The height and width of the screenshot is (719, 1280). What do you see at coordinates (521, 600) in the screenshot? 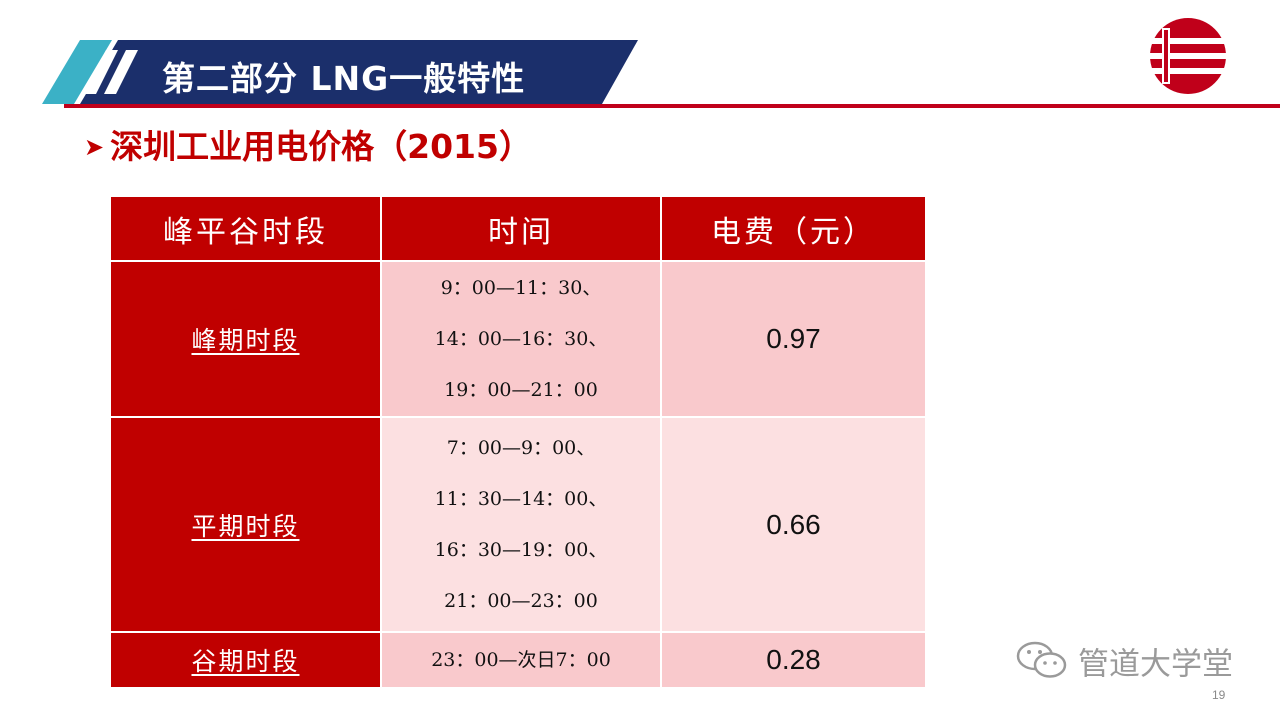
I see `time-range: 21：00—23：00` at bounding box center [521, 600].